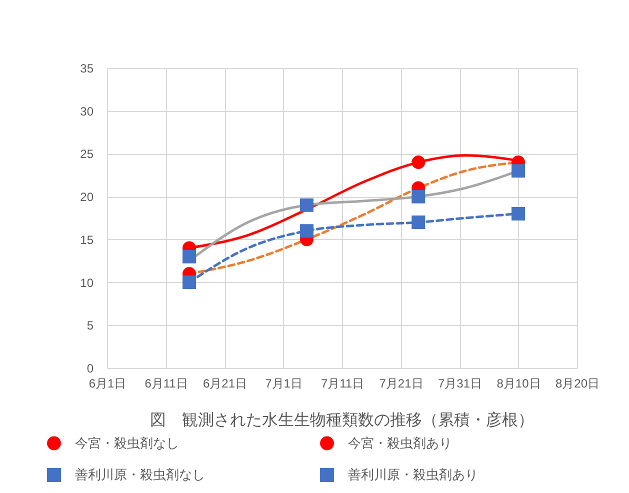 The width and height of the screenshot is (629, 493). I want to click on y-tick-label: 15, so click(87, 239).